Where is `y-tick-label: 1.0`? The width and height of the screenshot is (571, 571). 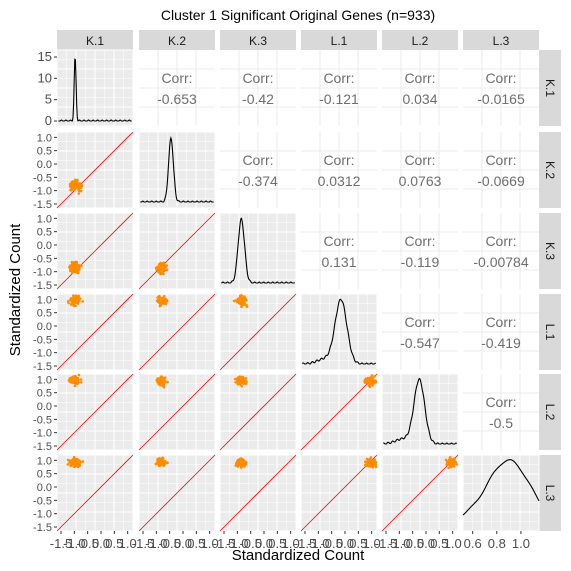
y-tick-label: 1.0 is located at coordinates (44, 380).